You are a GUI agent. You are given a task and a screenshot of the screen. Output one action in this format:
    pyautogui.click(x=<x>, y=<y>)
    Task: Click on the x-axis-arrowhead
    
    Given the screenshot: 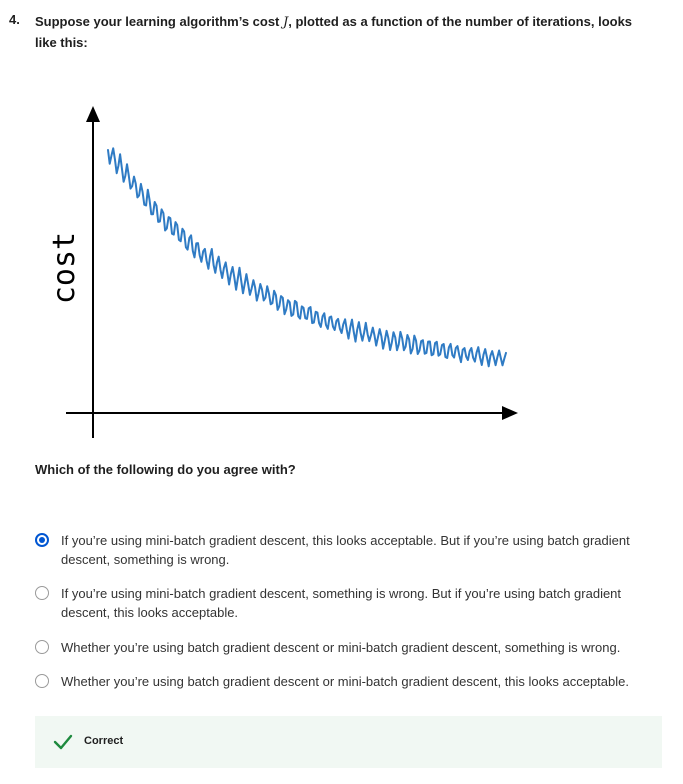 What is the action you would take?
    pyautogui.click(x=510, y=413)
    